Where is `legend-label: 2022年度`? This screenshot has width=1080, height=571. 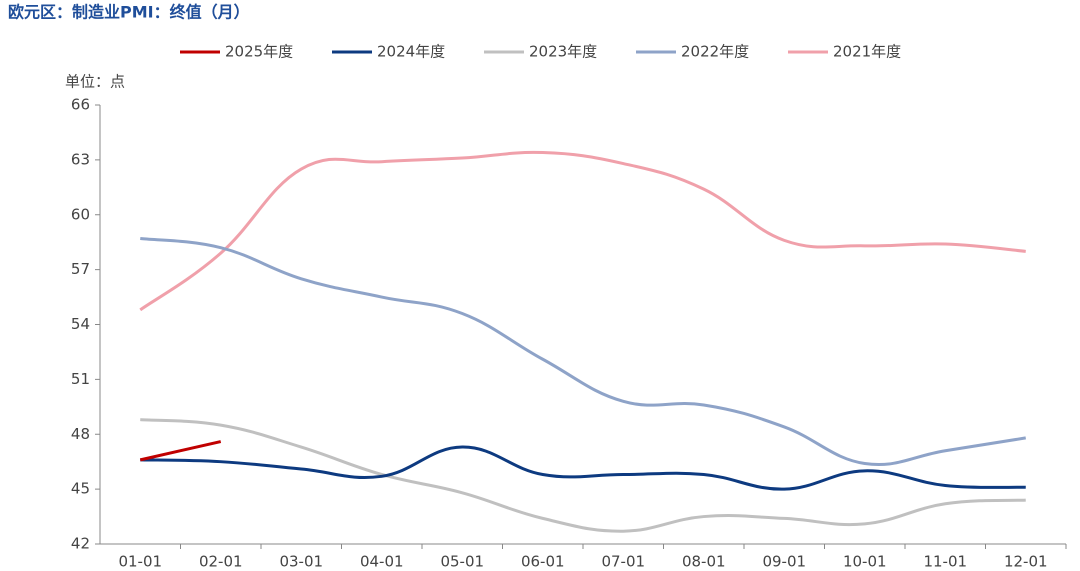 legend-label: 2022年度 is located at coordinates (715, 52).